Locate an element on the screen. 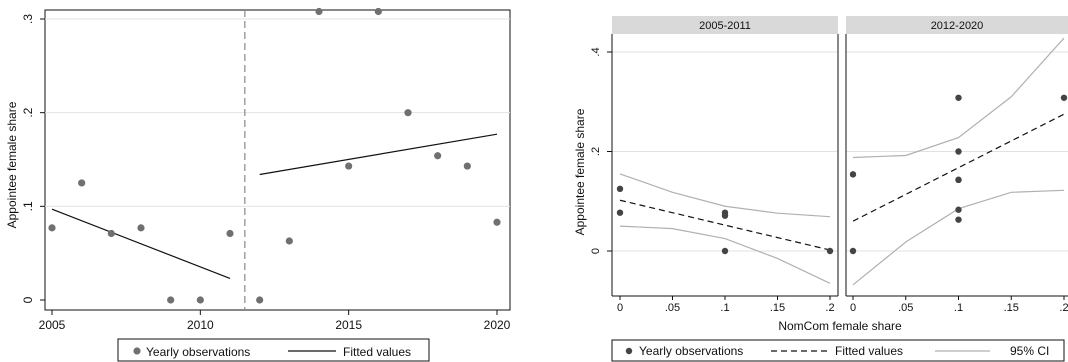 The image size is (1068, 362). right-y-tick-label: .4 is located at coordinates (596, 51).